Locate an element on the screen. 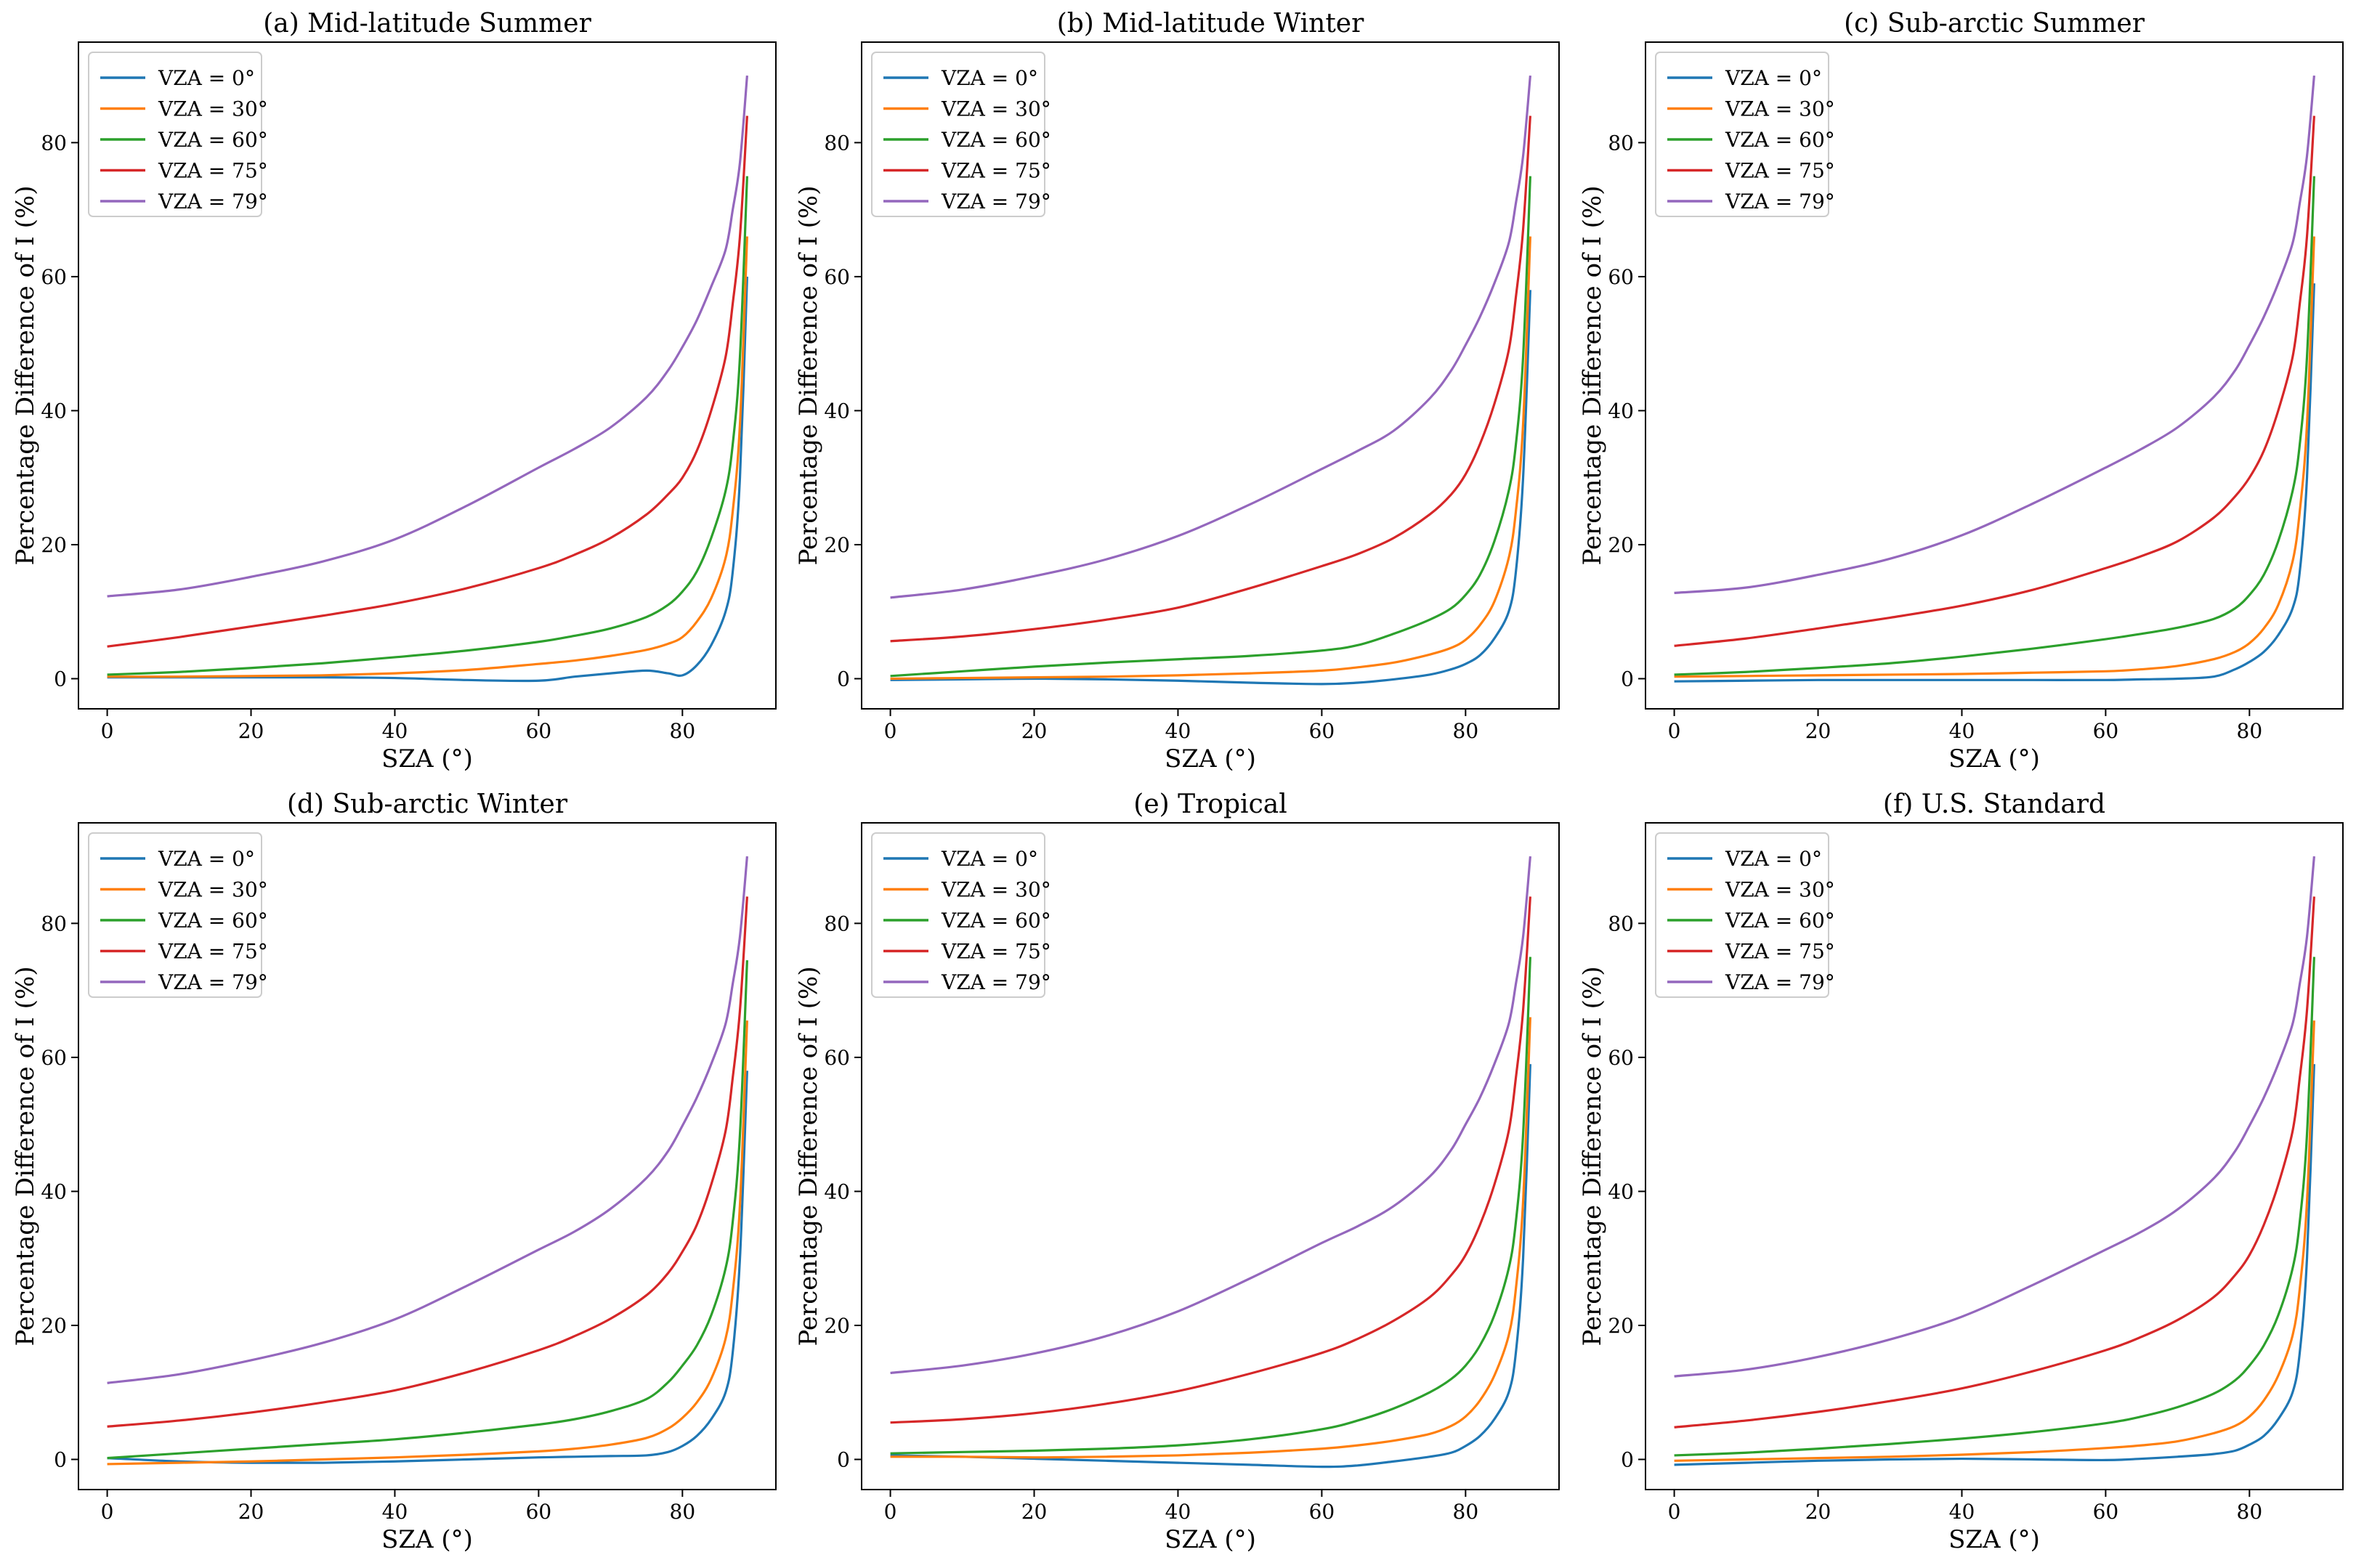 This screenshot has width=2356, height=1568. panel-title: (e) Tropical is located at coordinates (1210, 804).